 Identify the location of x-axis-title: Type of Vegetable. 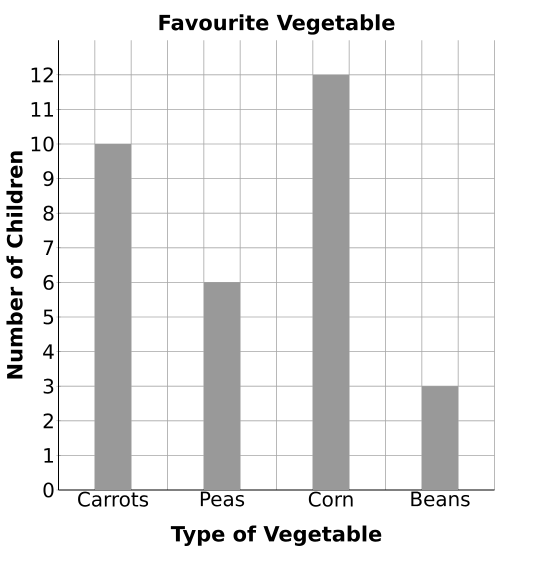
(276, 536).